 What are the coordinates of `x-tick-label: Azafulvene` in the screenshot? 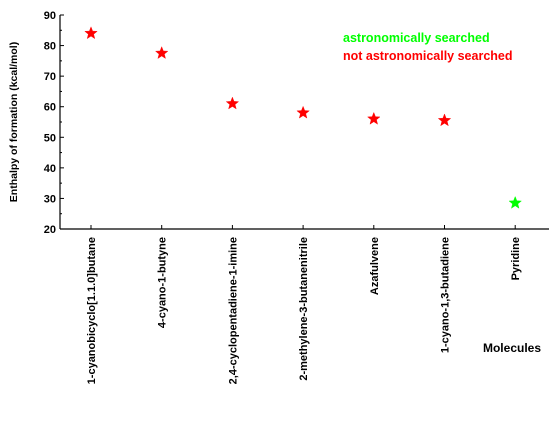 It's located at (375, 266).